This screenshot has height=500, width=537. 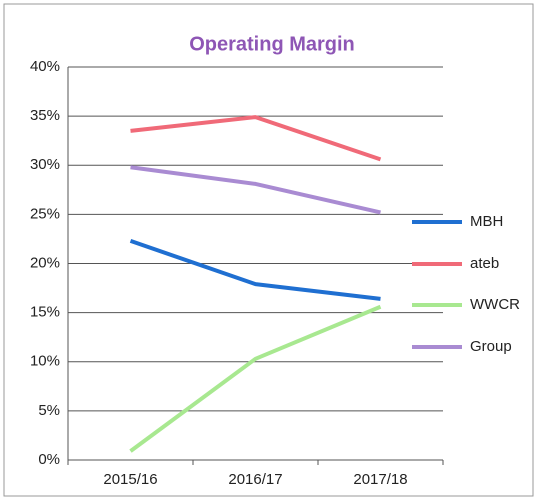 I want to click on y-tick-label: 40%, so click(x=45, y=66).